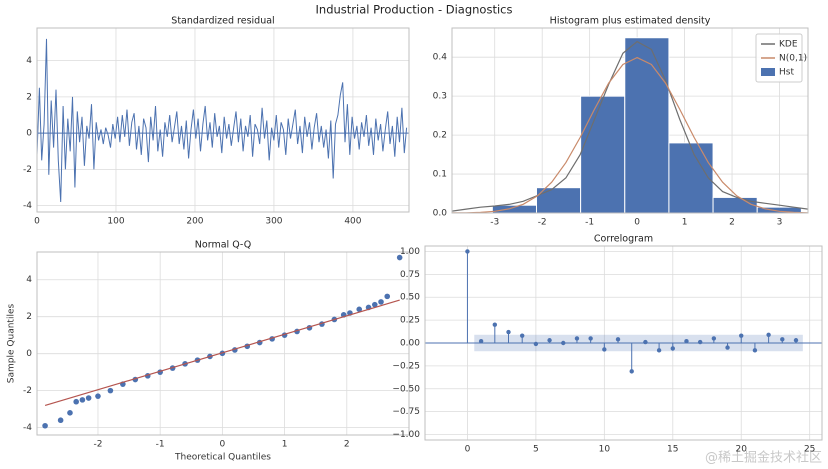 The image size is (828, 469). I want to click on x-tick-label: 400, so click(352, 222).